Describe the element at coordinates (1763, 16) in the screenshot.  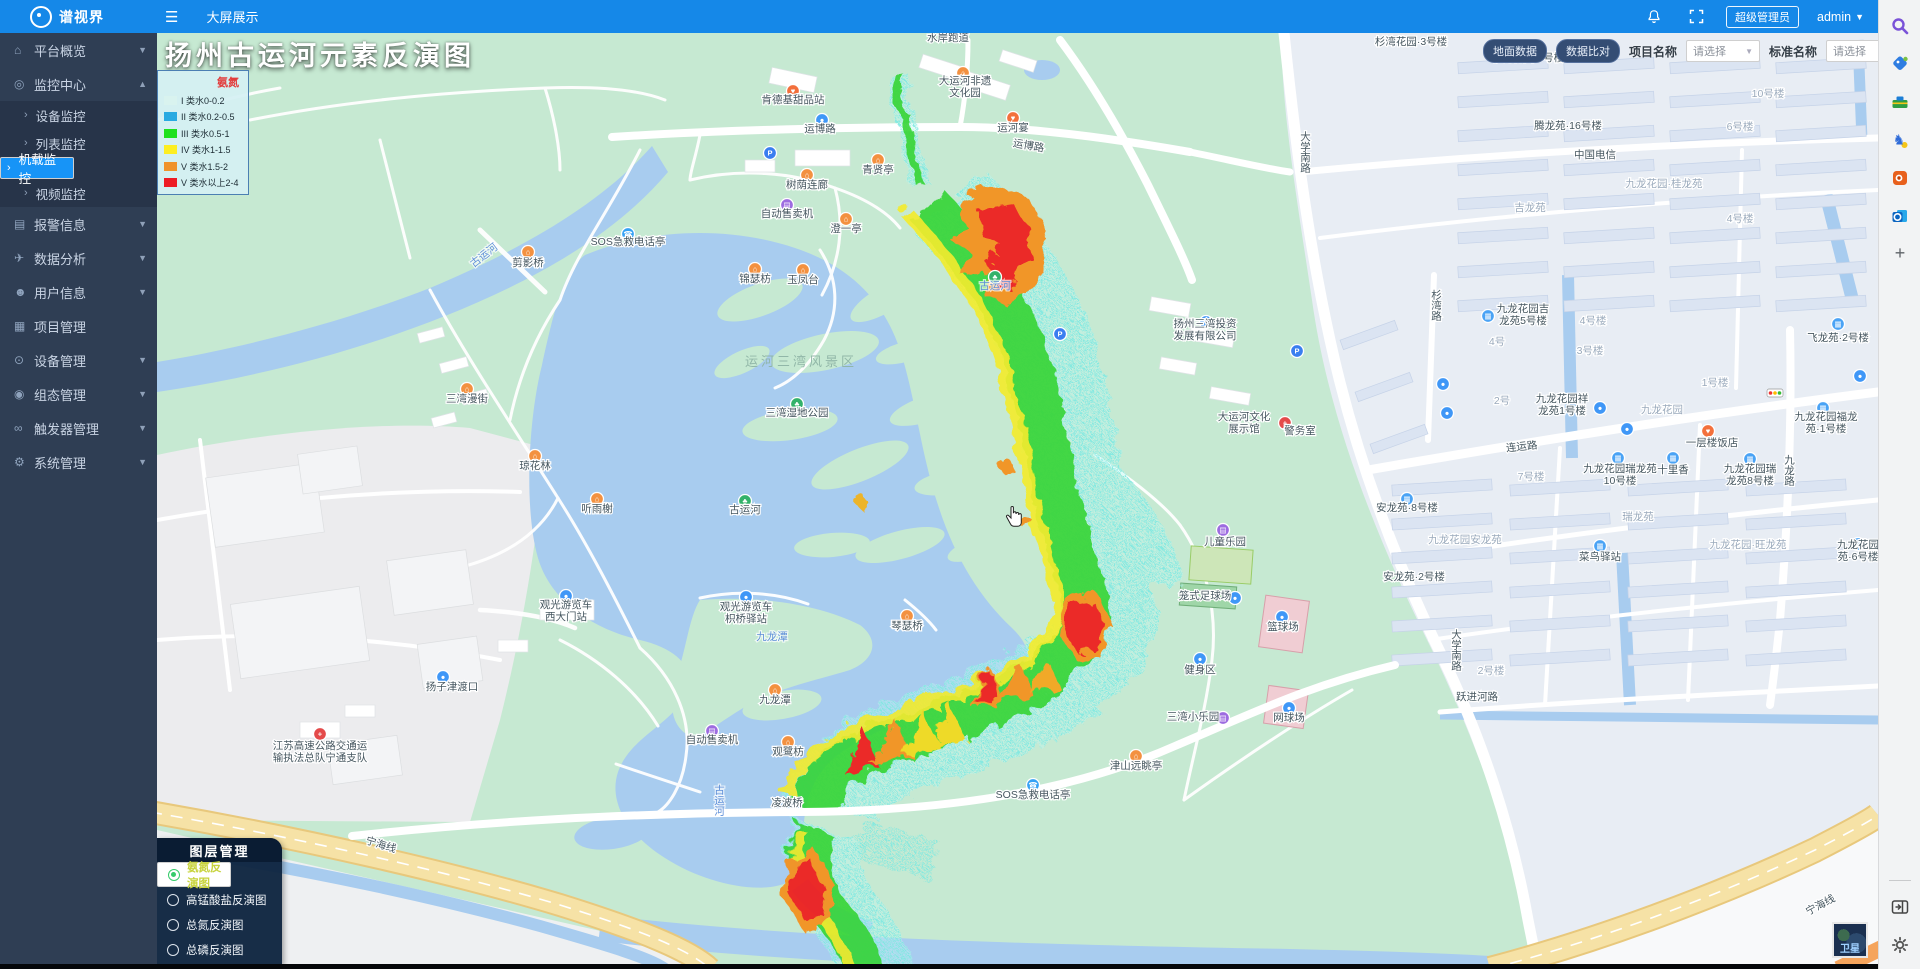
I see `role-badge: 超级管理员` at that location.